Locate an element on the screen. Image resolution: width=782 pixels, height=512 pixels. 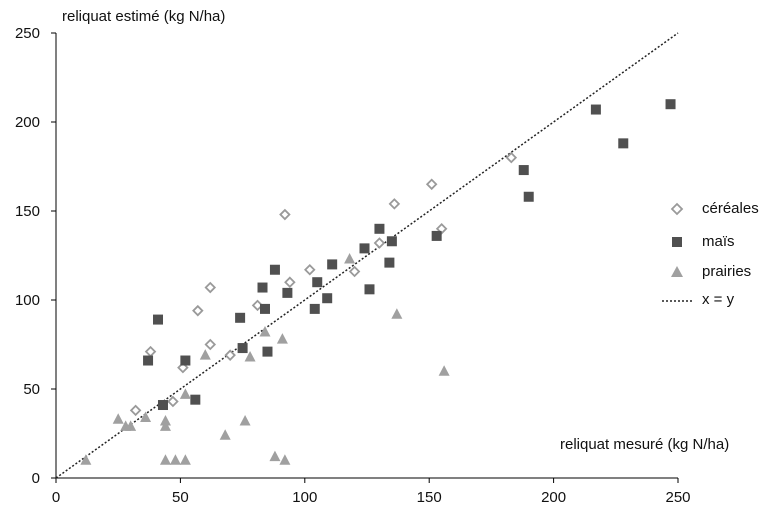
x-tick-label: 100 is located at coordinates (304, 497).